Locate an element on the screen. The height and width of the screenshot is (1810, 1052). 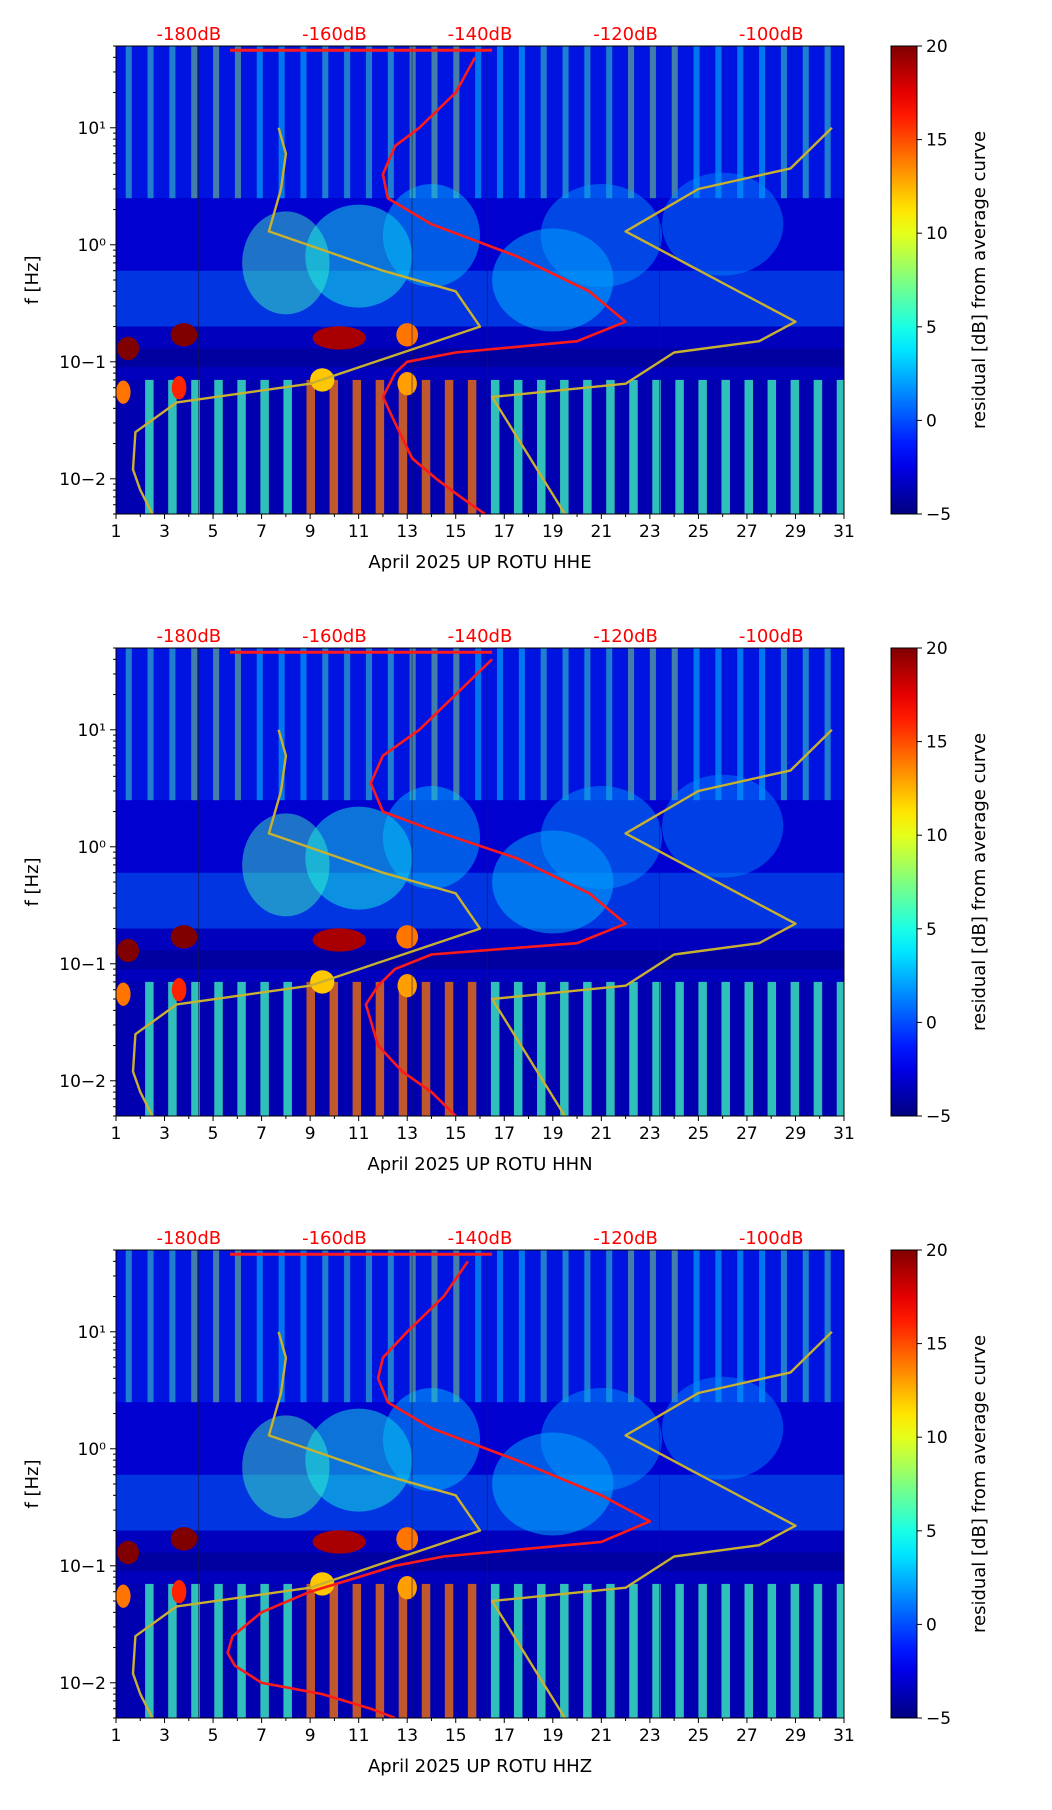
colorbar-label: residual [dB] from average curve is located at coordinates (979, 280).